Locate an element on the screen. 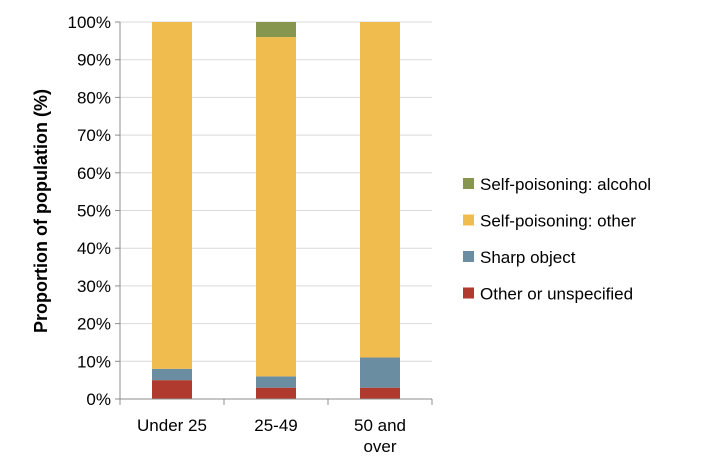 Image resolution: width=709 pixels, height=473 pixels. y-tick-labels: 0% 10% 20% 30% 40% 50% 60% 70% 80% 90% 100% is located at coordinates (89, 211).